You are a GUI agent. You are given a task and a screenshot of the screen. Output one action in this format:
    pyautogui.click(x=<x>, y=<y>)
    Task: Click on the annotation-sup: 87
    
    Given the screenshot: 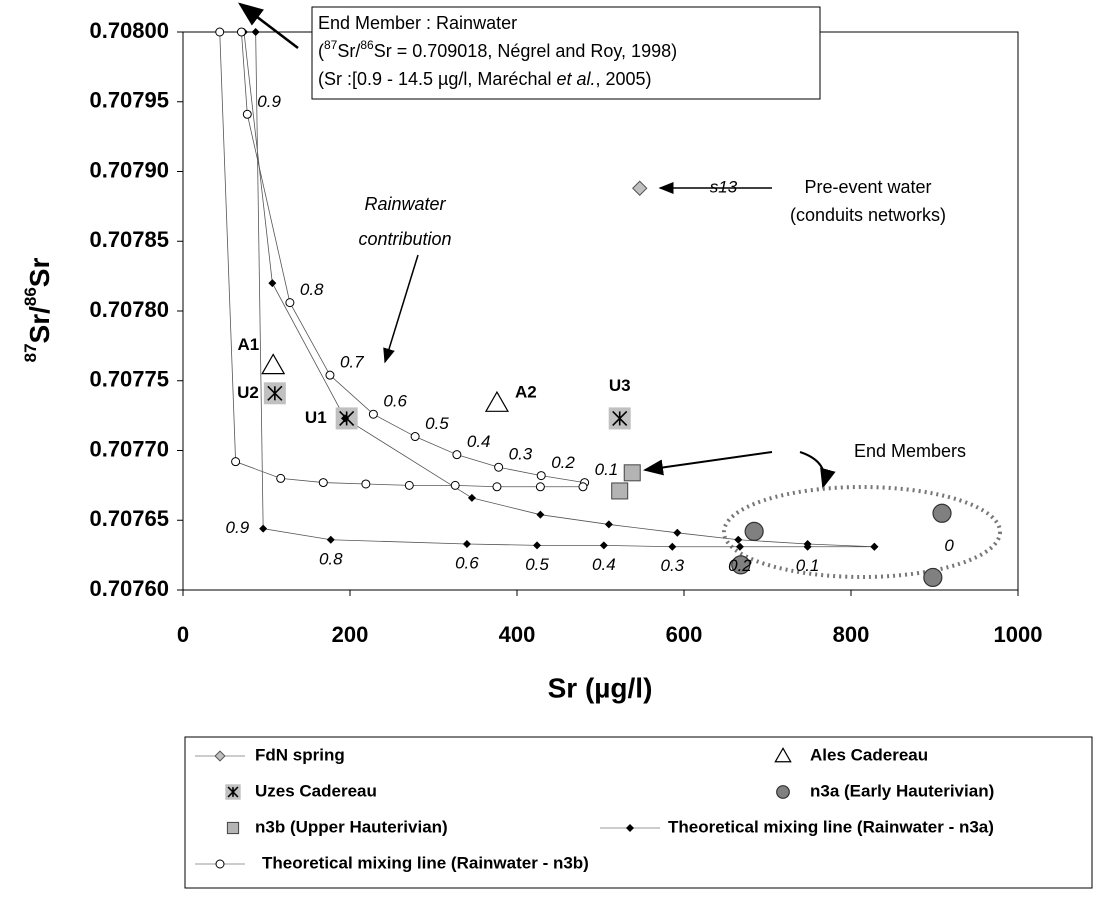 What is the action you would take?
    pyautogui.click(x=331, y=45)
    